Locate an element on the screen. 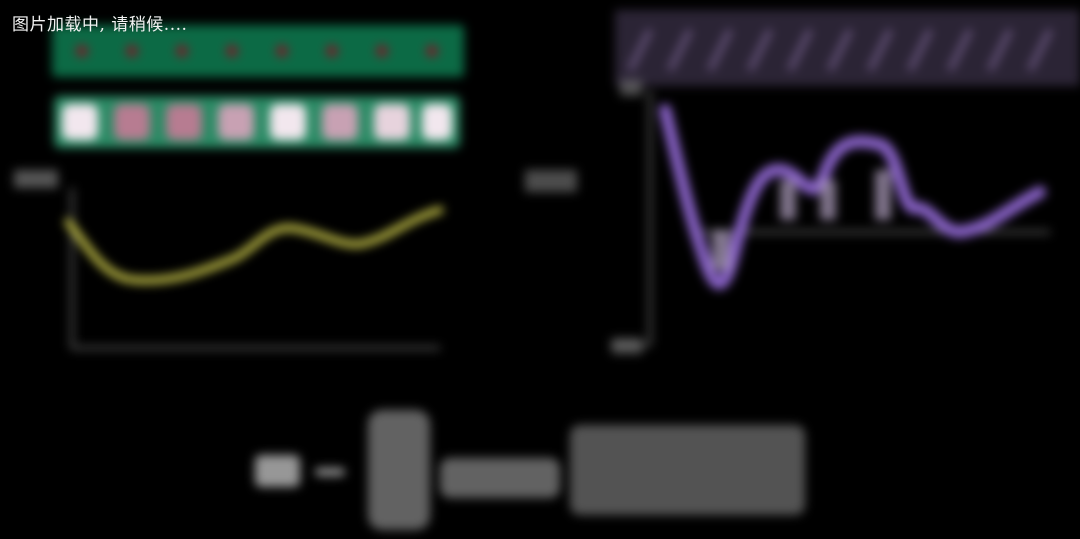  mint-strip is located at coordinates (257, 122).